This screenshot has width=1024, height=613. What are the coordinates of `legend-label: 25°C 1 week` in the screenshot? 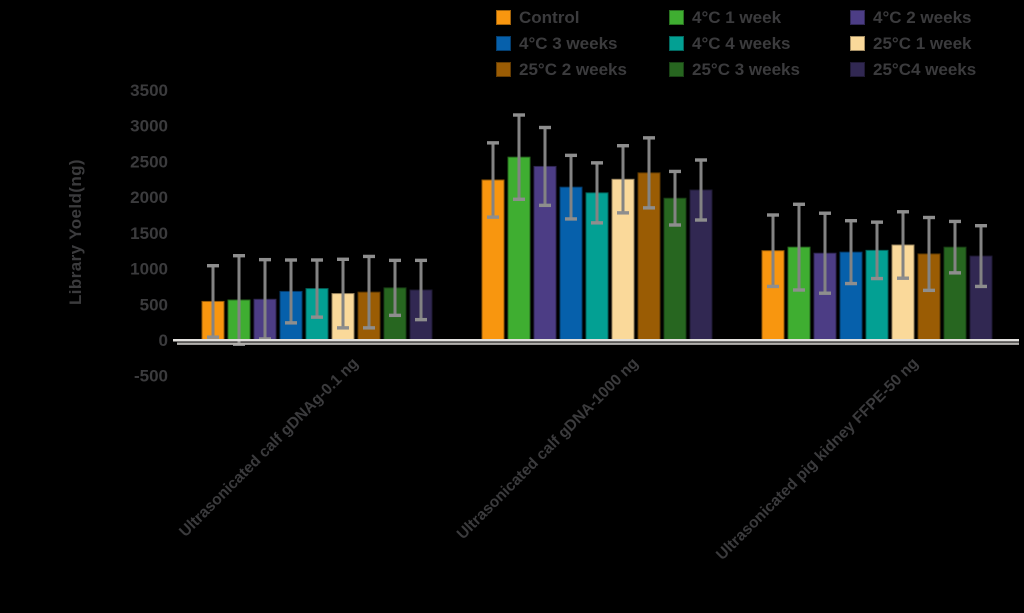 It's located at (922, 43).